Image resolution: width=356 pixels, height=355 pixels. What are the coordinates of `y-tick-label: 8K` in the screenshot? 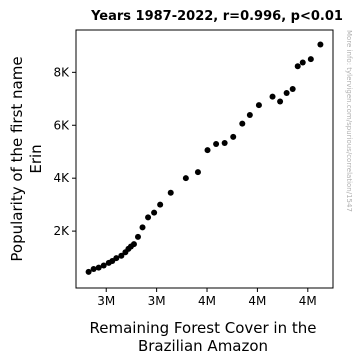 It's located at (61, 72).